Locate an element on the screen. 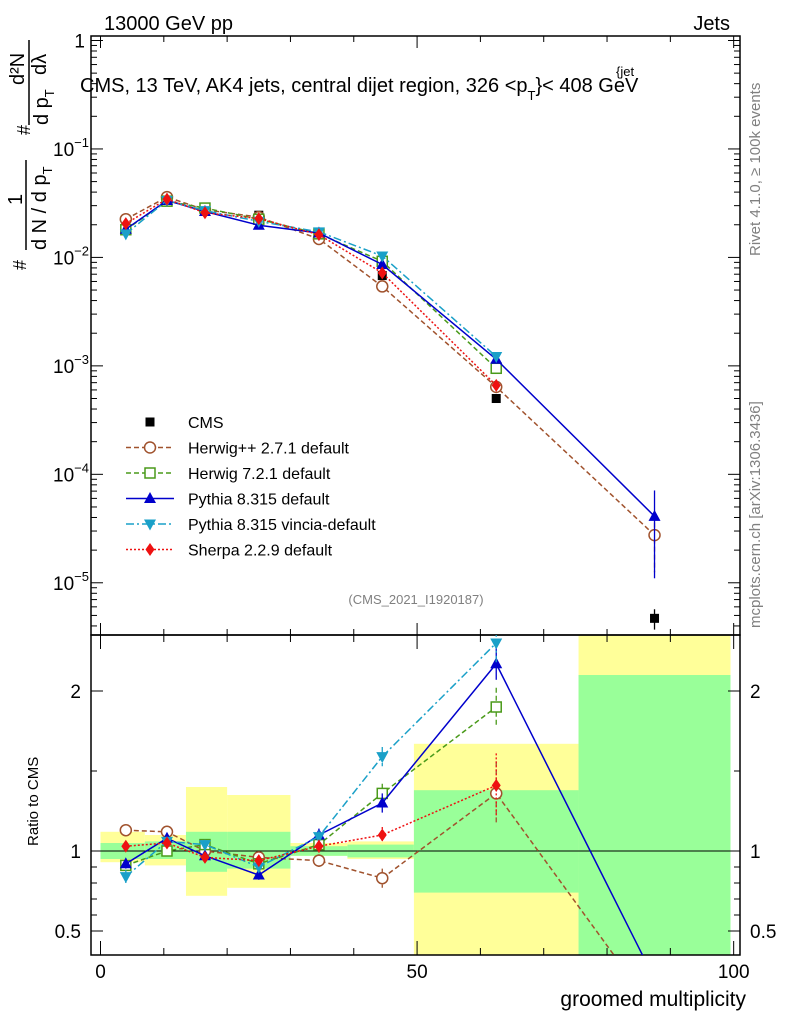  series-pythia-8-315-vincia-default is located at coordinates (311, 279).